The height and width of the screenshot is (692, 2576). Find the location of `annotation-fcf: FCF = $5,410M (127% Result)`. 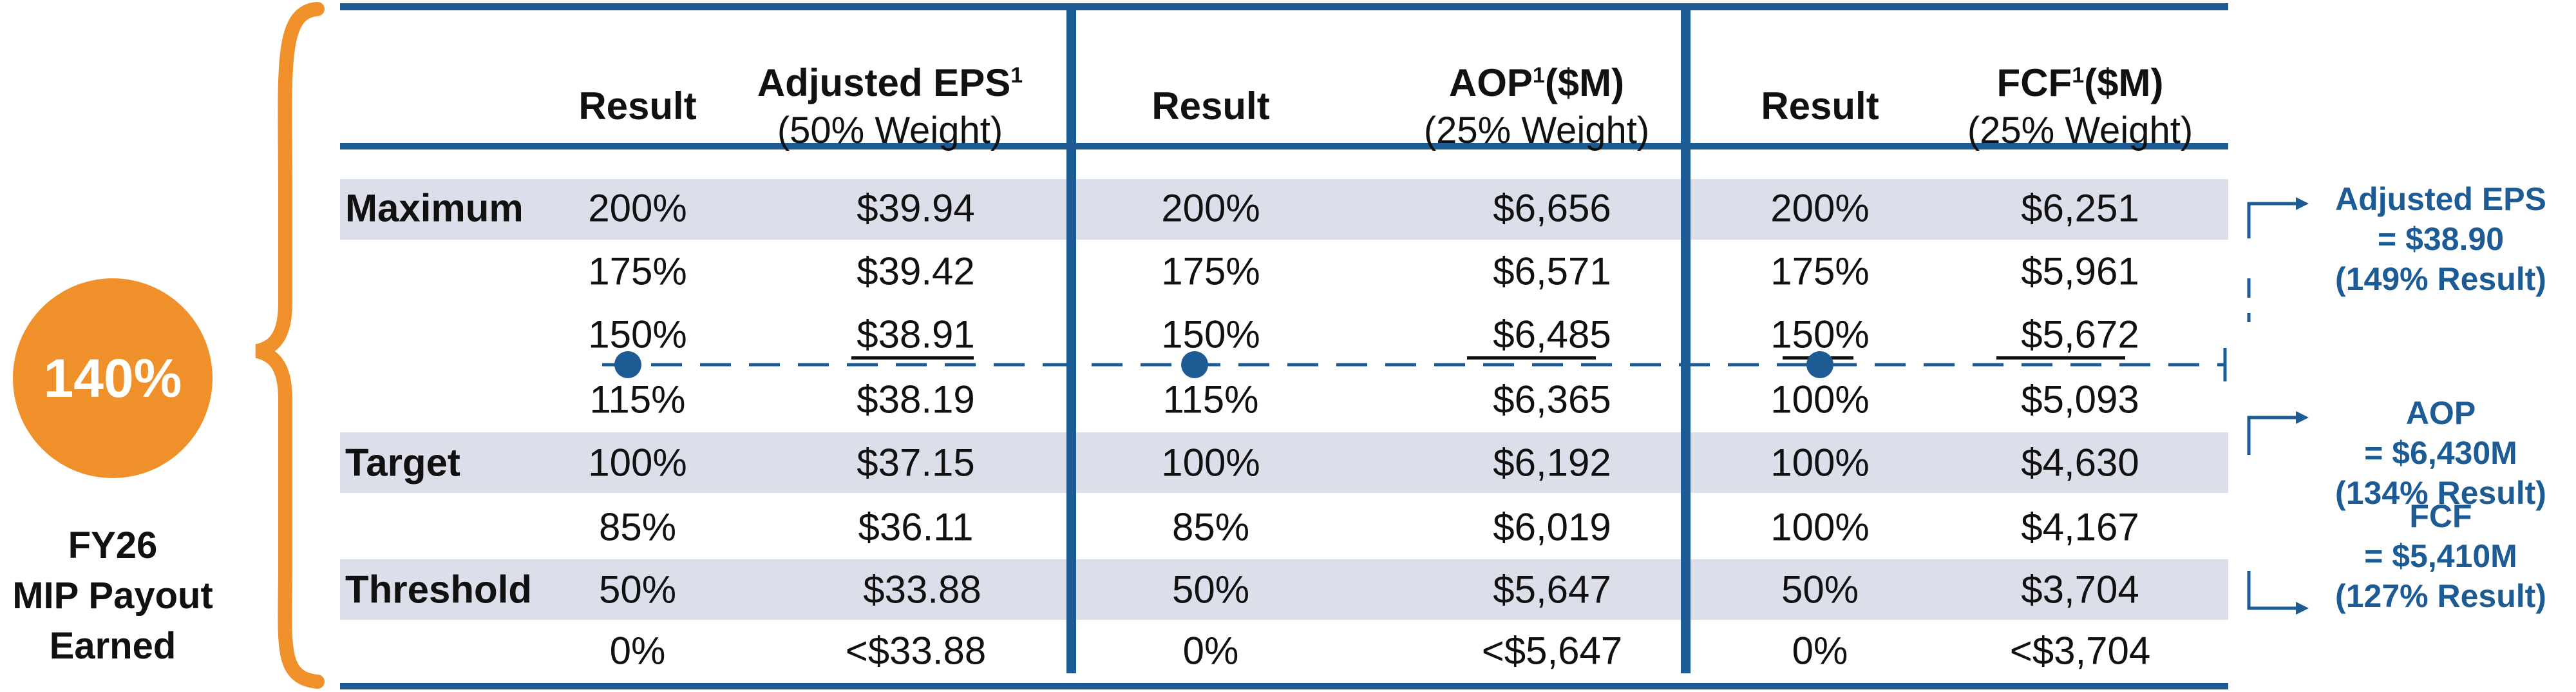

annotation-fcf: FCF = $5,410M (127% Result) is located at coordinates (2441, 556).